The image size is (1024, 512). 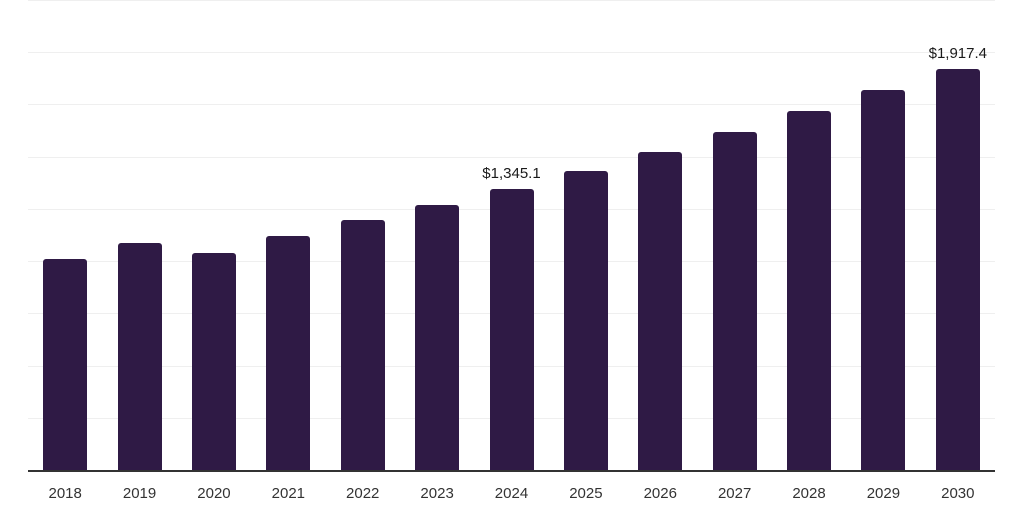 I want to click on x-tick-label-2026: 2026, so click(x=660, y=493).